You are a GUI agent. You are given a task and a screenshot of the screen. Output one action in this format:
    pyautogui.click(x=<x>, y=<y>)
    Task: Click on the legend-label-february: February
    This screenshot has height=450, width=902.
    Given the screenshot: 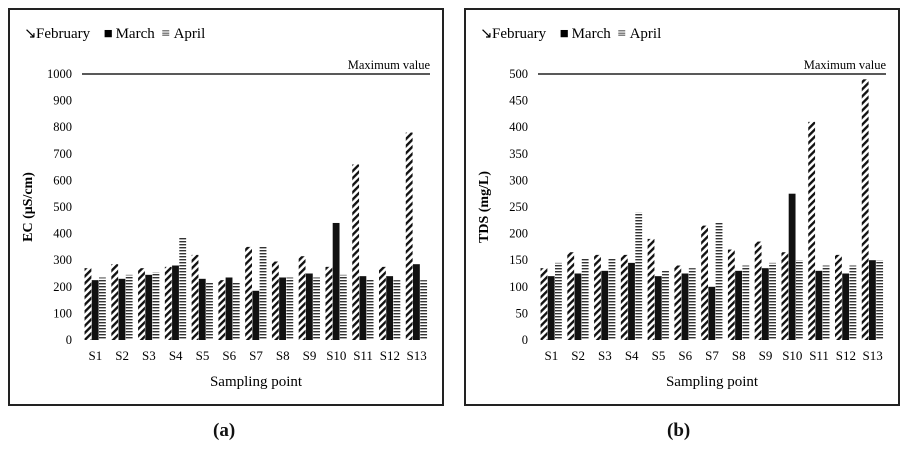 What is the action you would take?
    pyautogui.click(x=519, y=34)
    